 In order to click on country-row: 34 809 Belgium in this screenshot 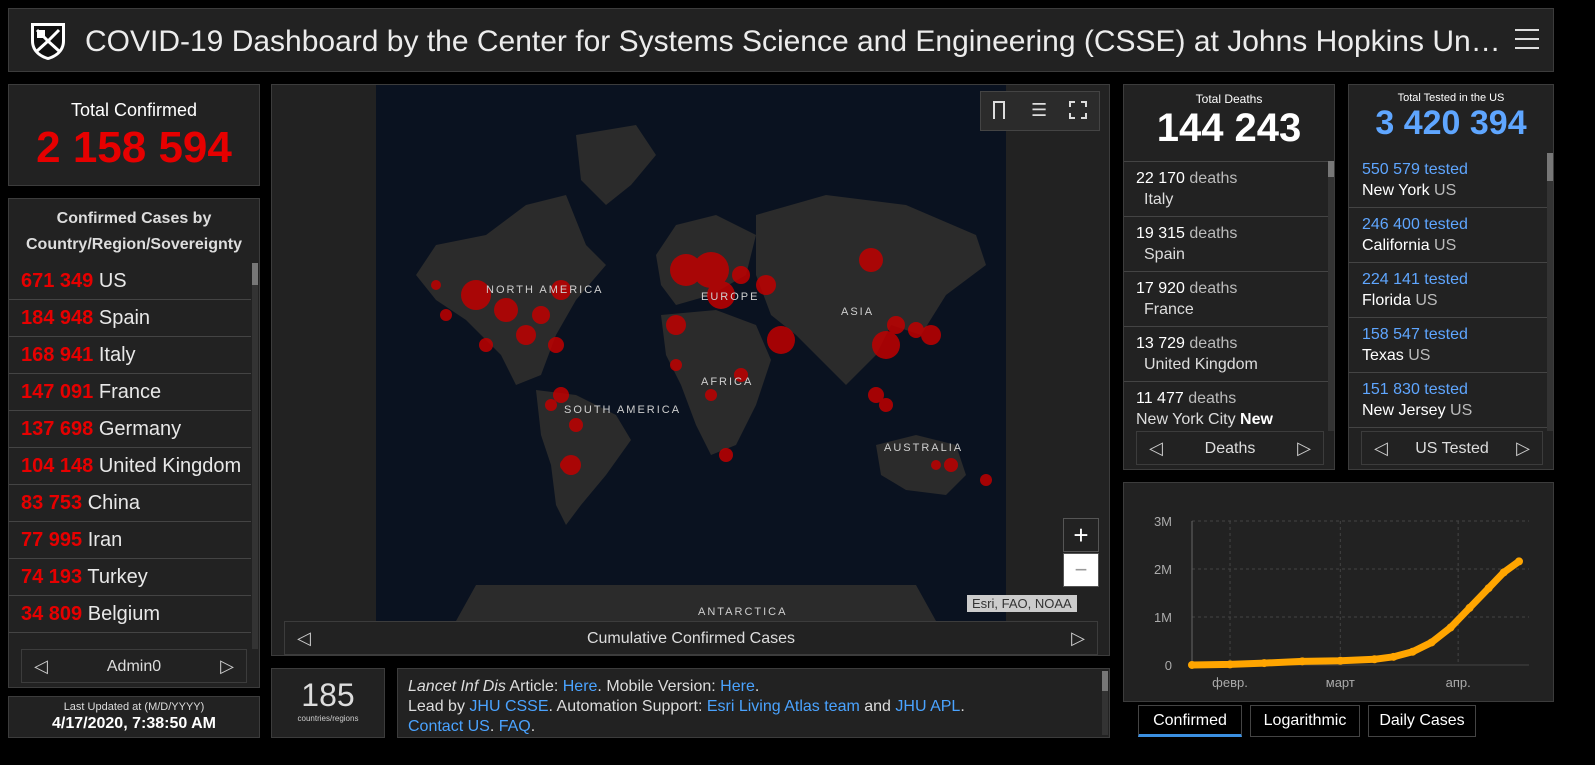, I will do `click(130, 614)`.